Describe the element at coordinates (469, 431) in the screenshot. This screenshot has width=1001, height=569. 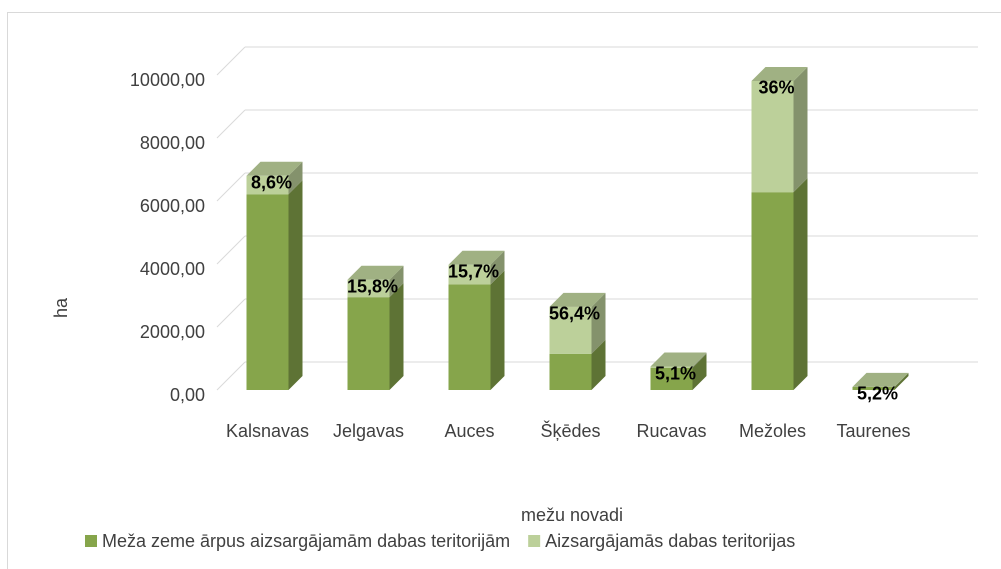
I see `x-tick-label: Auces` at that location.